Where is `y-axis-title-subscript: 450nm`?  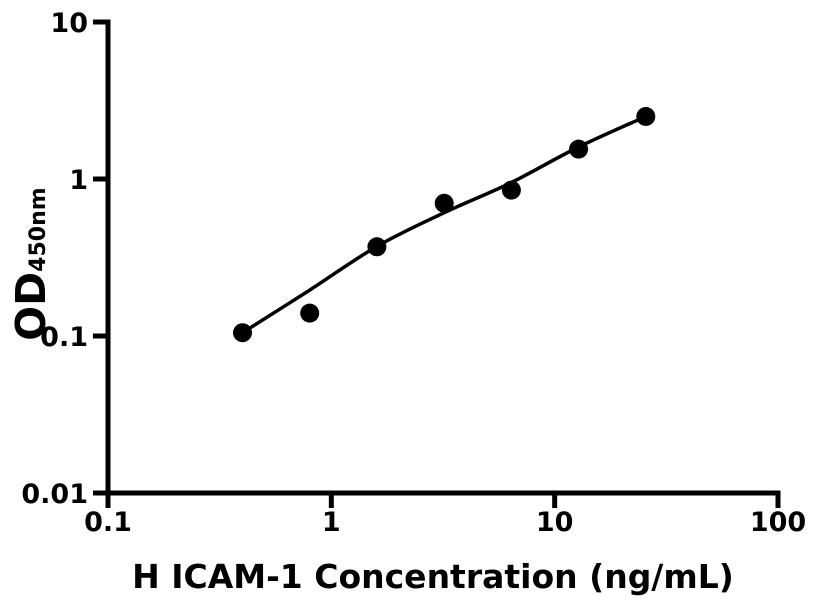 y-axis-title-subscript: 450nm is located at coordinates (38, 229).